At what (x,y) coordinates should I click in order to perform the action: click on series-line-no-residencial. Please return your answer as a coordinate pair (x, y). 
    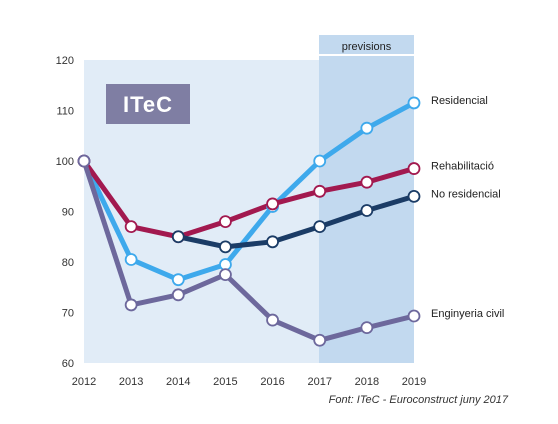
    Looking at the image, I should click on (296, 221).